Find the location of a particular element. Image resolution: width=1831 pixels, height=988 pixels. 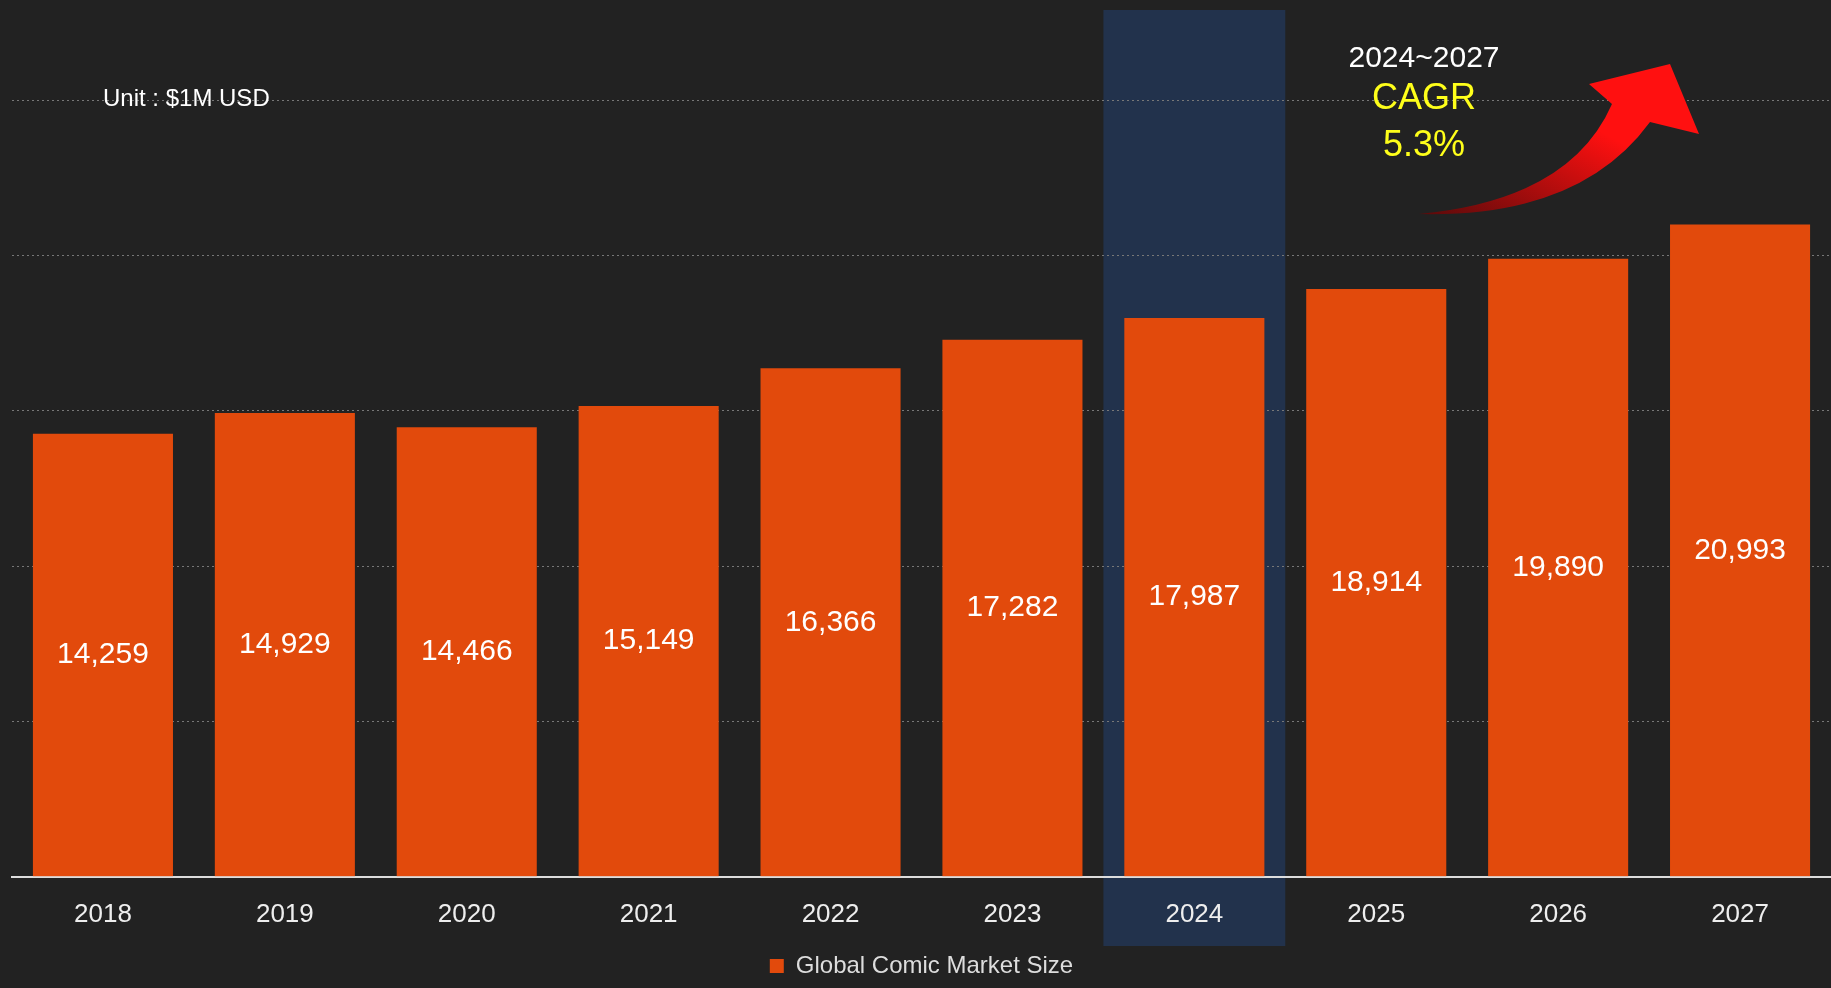

x-tick-label: 2018 is located at coordinates (103, 912).